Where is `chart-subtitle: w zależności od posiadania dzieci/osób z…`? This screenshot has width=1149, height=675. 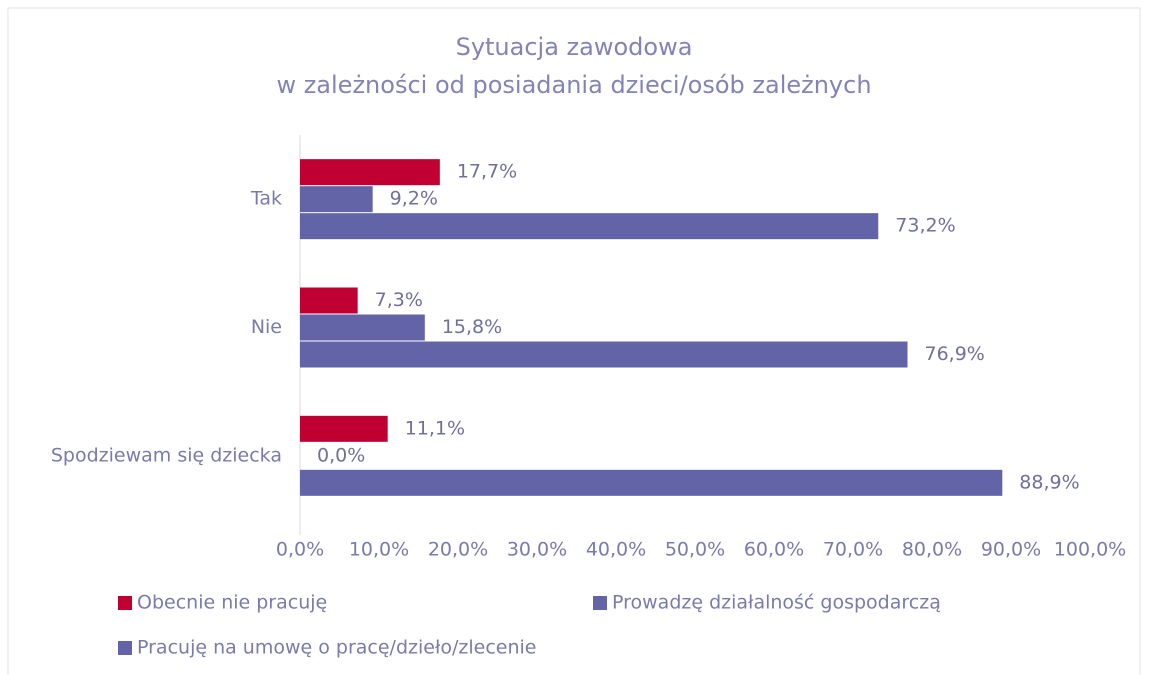
chart-subtitle: w zależności od posiadania dzieci/osób z… is located at coordinates (573, 85).